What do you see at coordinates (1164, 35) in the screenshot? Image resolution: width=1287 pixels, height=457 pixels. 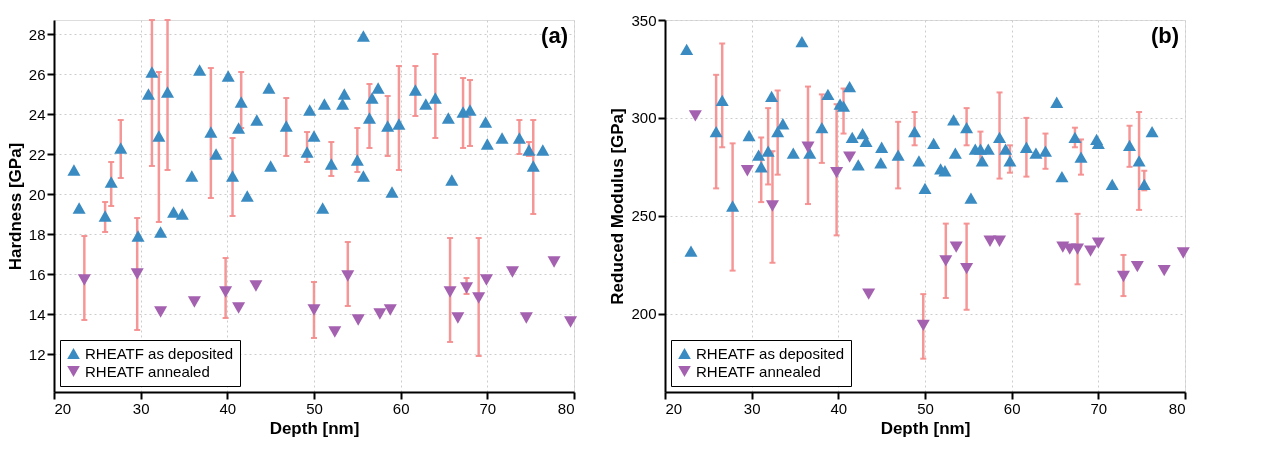 I see `annotation: (b)` at bounding box center [1164, 35].